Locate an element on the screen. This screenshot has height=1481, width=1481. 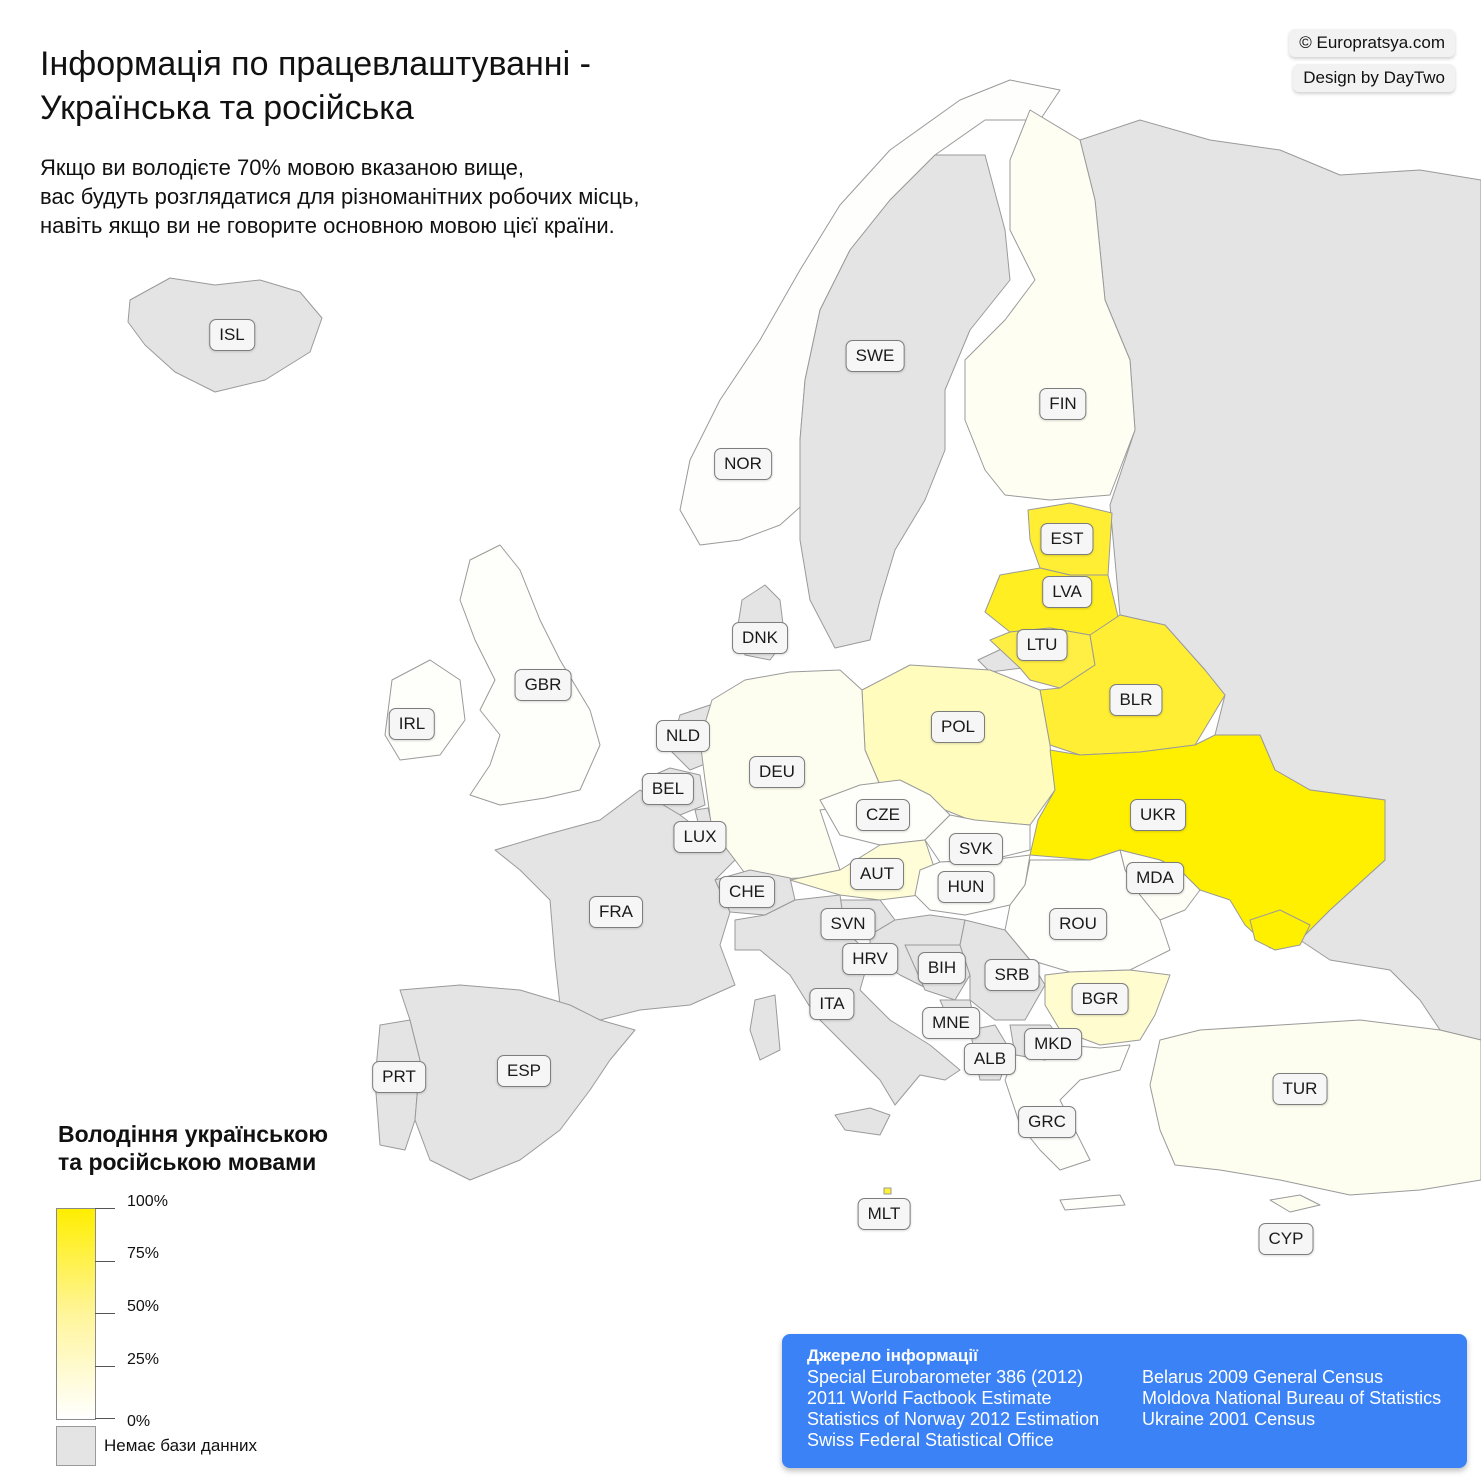
country-label-prt: PRT is located at coordinates (399, 1077).